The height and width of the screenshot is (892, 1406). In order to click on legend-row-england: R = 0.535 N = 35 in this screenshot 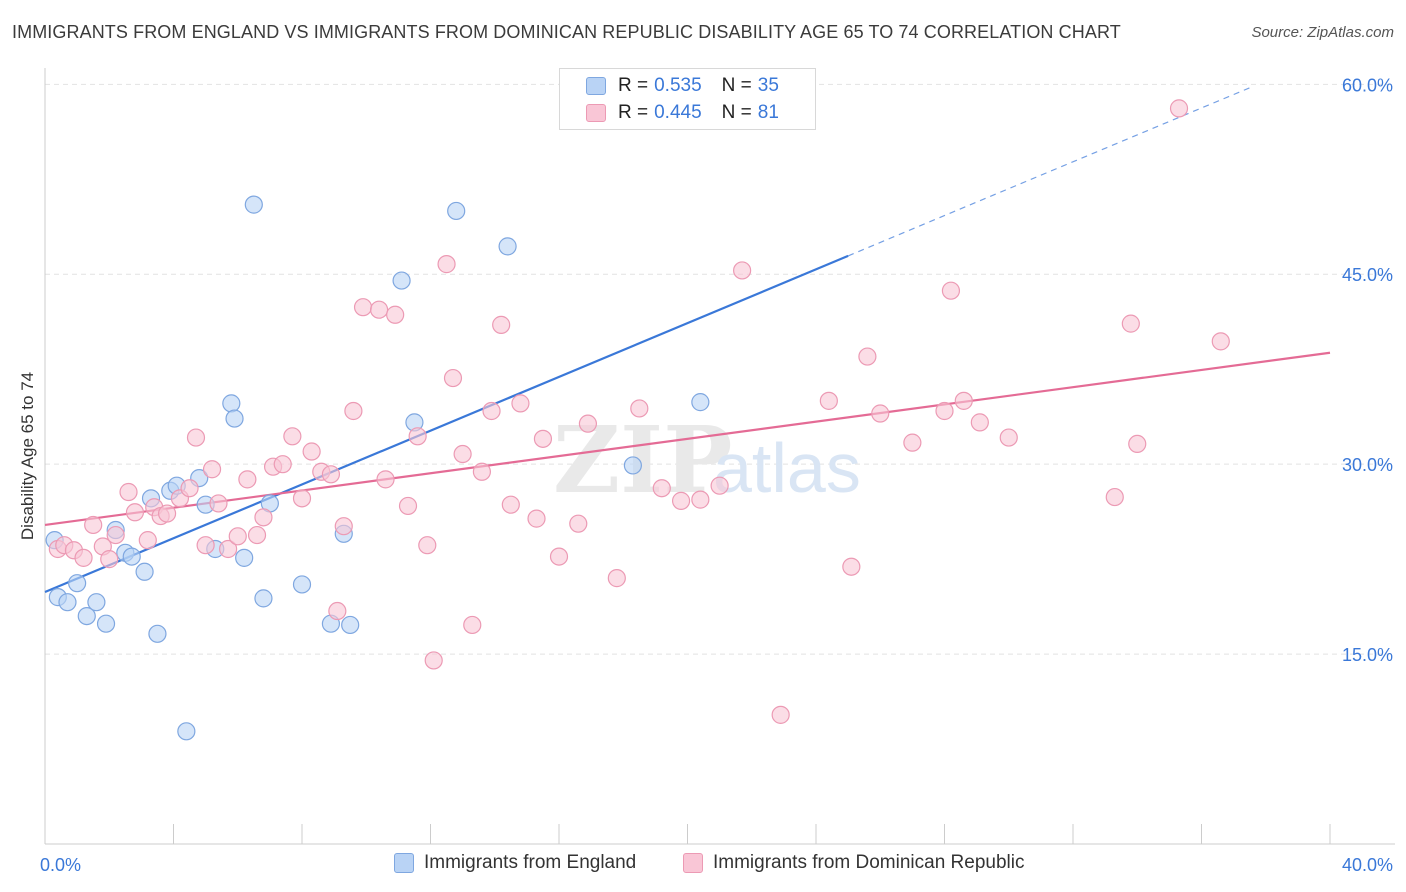, I will do `click(682, 86)`.